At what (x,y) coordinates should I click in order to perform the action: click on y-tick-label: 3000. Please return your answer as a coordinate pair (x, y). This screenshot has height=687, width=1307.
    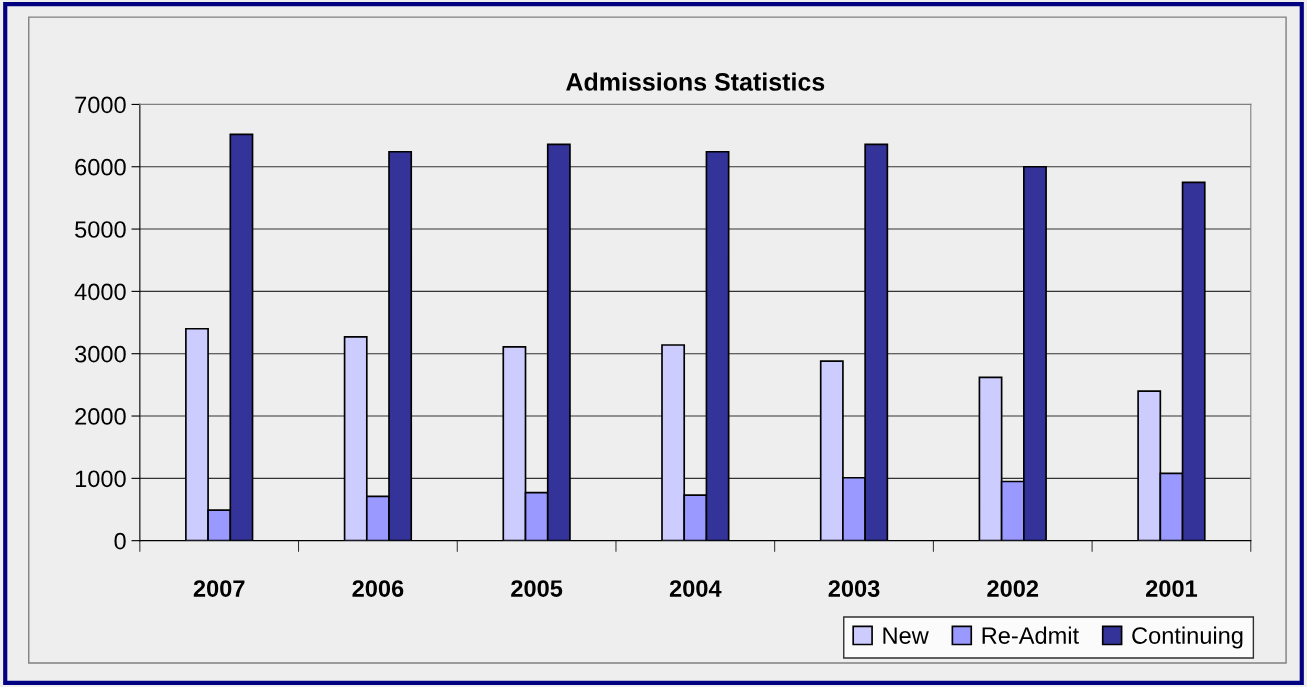
    Looking at the image, I should click on (100, 354).